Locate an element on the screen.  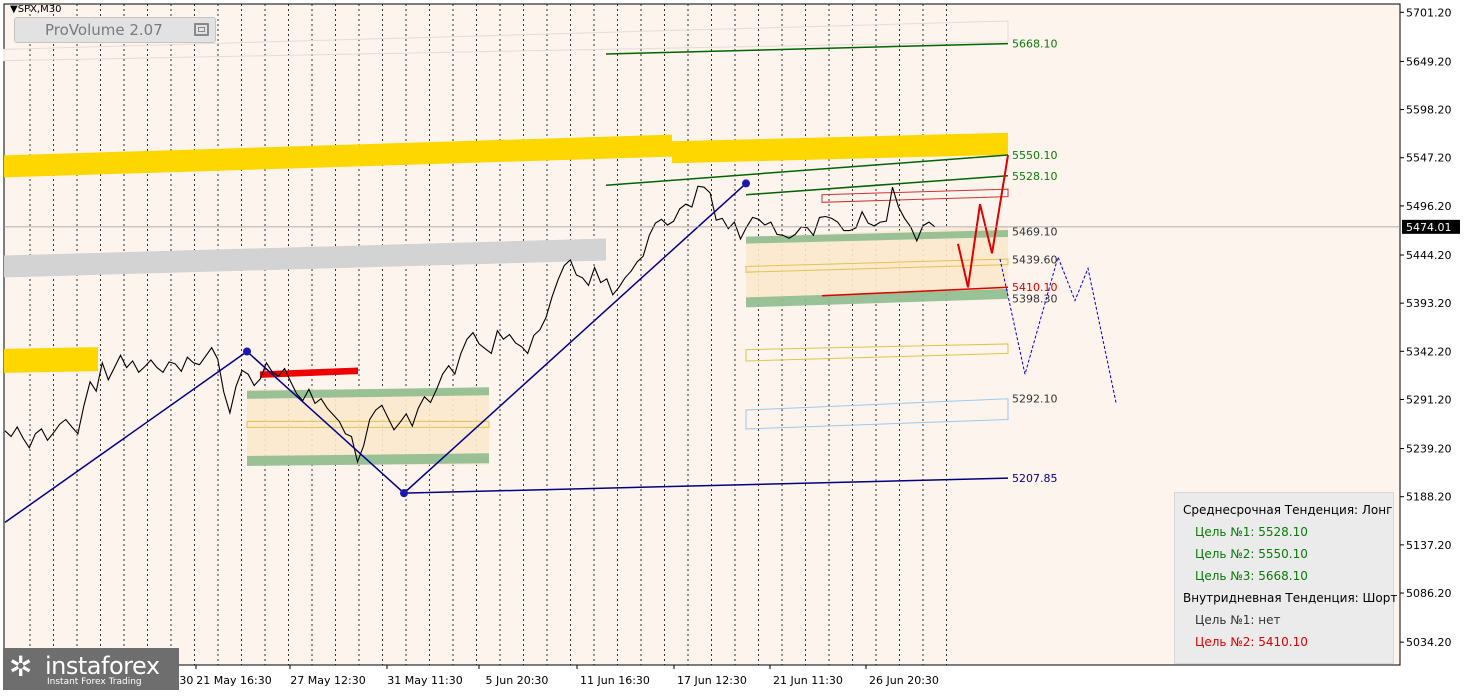
range-mid-outline is located at coordinates (877, 265).